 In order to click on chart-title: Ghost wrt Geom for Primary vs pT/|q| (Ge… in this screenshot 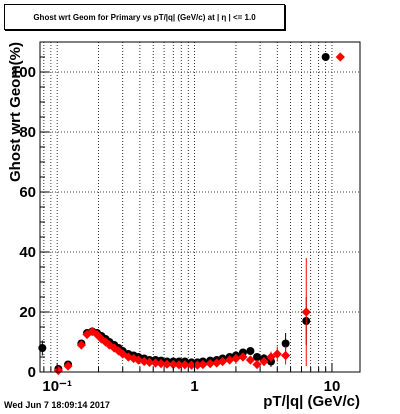, I will do `click(144, 17)`.